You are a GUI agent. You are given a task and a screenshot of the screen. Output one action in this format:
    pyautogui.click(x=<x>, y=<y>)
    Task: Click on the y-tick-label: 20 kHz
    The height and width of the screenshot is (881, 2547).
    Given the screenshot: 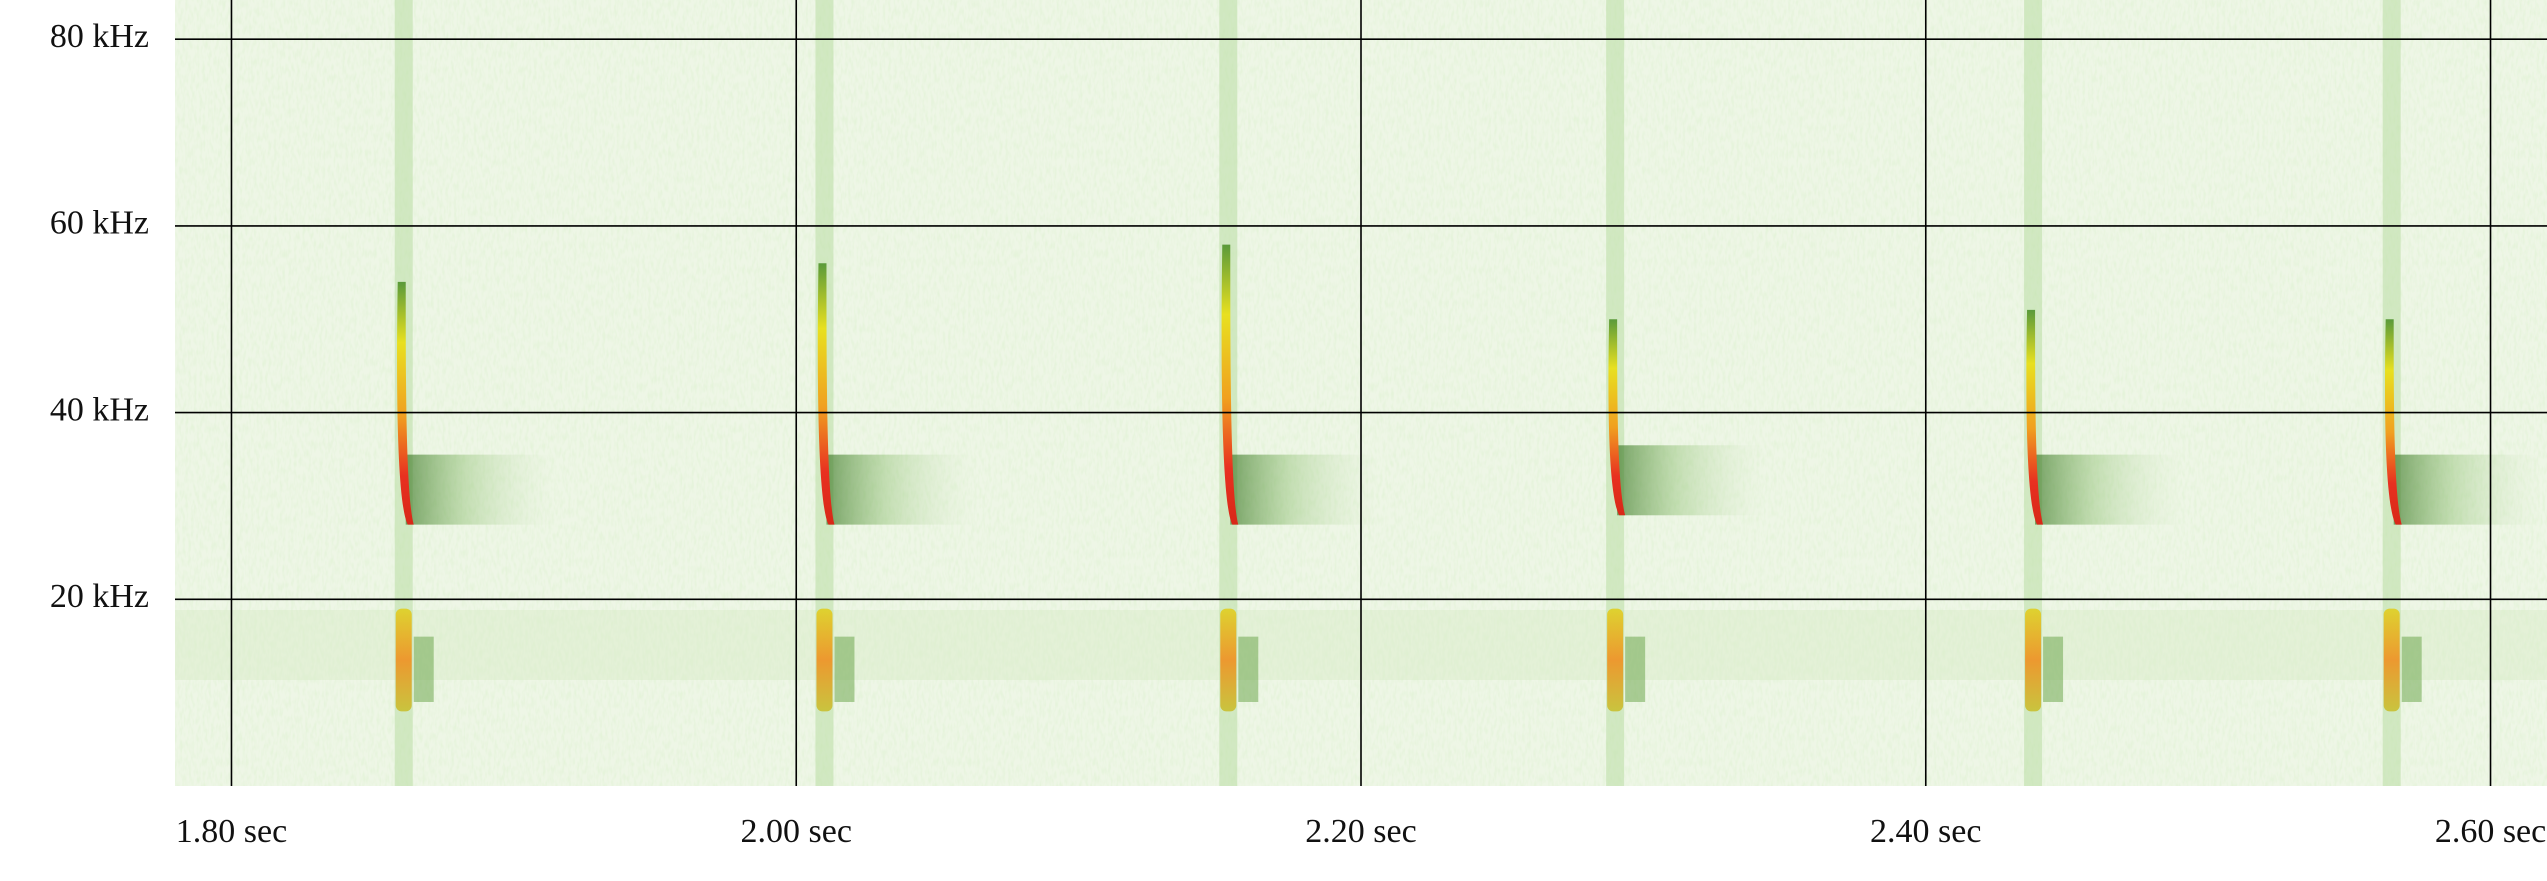 What is the action you would take?
    pyautogui.click(x=99, y=596)
    